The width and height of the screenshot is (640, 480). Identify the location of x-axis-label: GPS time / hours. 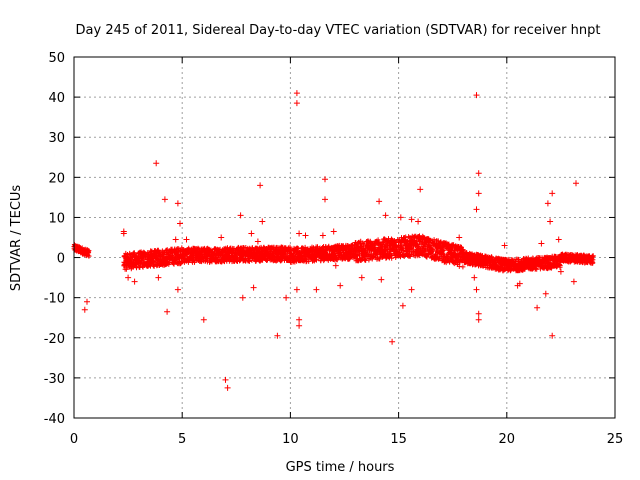
(340, 467).